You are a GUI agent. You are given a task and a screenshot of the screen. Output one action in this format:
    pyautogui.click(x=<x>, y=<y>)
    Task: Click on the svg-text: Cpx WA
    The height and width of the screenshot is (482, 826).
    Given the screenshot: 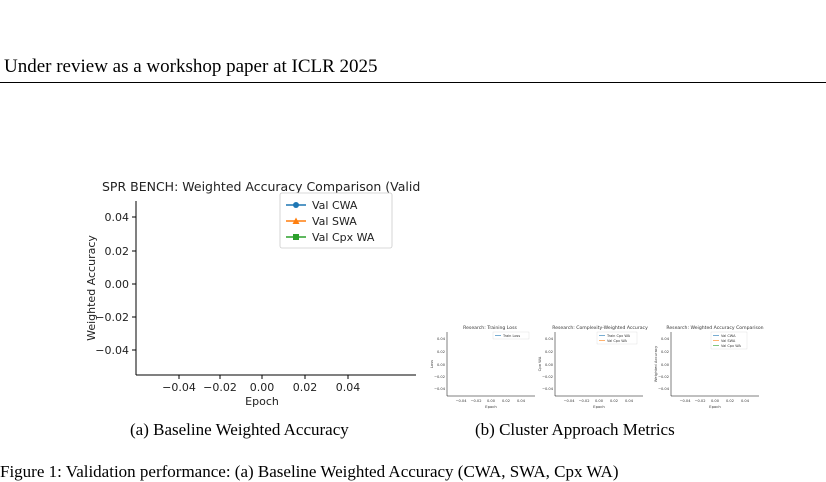 What is the action you would take?
    pyautogui.click(x=539, y=363)
    